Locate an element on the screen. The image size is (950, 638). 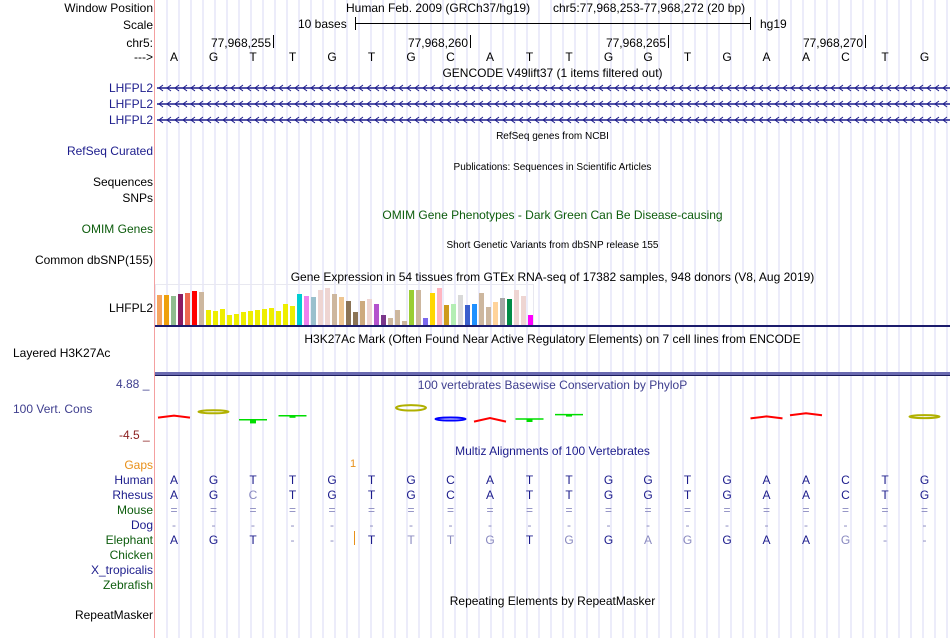
repeatmasker-track-label: RepeatMasker is located at coordinates (113, 615).